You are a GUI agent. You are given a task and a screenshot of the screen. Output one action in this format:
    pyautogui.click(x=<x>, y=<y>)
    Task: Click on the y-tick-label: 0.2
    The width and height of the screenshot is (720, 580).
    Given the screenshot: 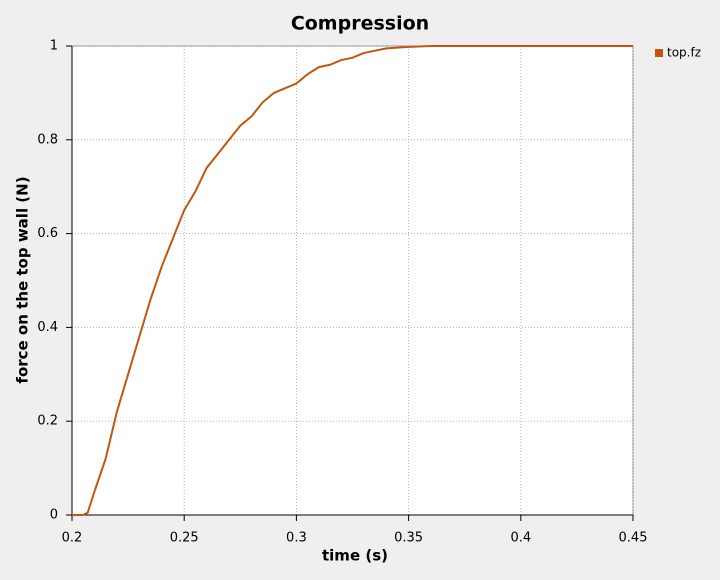 What is the action you would take?
    pyautogui.click(x=47, y=421)
    